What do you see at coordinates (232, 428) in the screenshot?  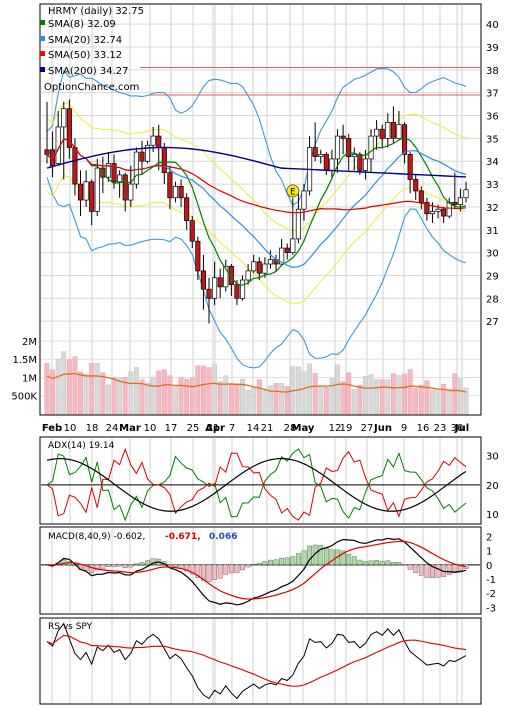 I see `x-tick-label: 7` at bounding box center [232, 428].